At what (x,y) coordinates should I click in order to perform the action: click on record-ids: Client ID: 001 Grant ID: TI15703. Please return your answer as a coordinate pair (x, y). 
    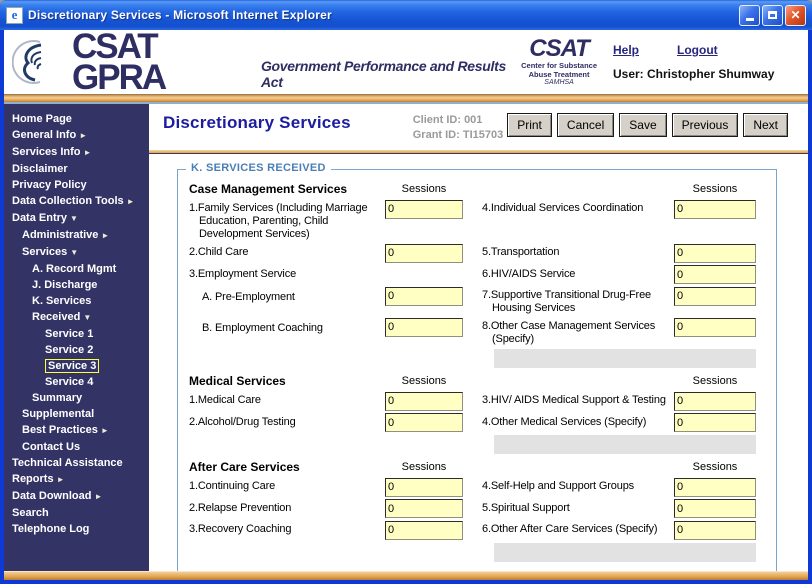
    Looking at the image, I should click on (458, 128).